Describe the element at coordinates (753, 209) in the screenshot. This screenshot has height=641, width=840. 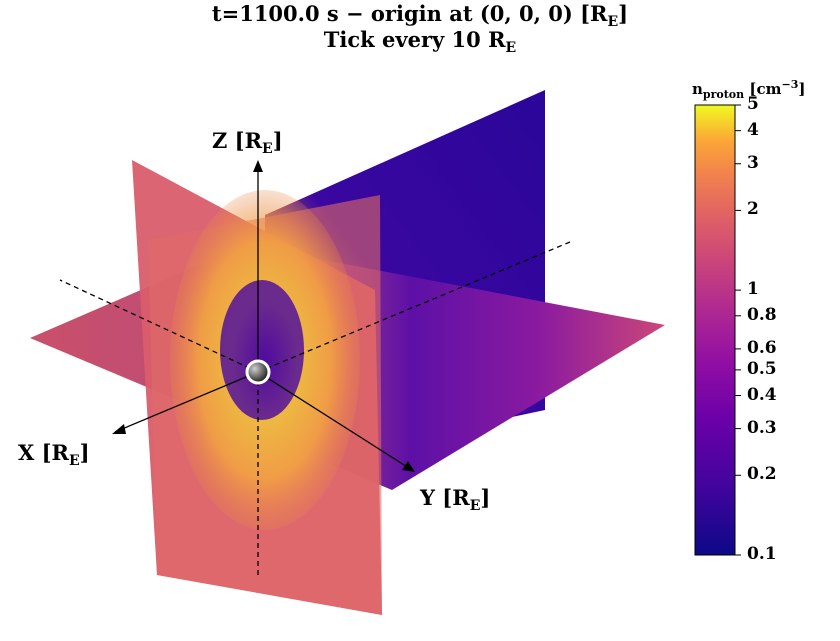
I see `colorbar-tick-label: 2` at that location.